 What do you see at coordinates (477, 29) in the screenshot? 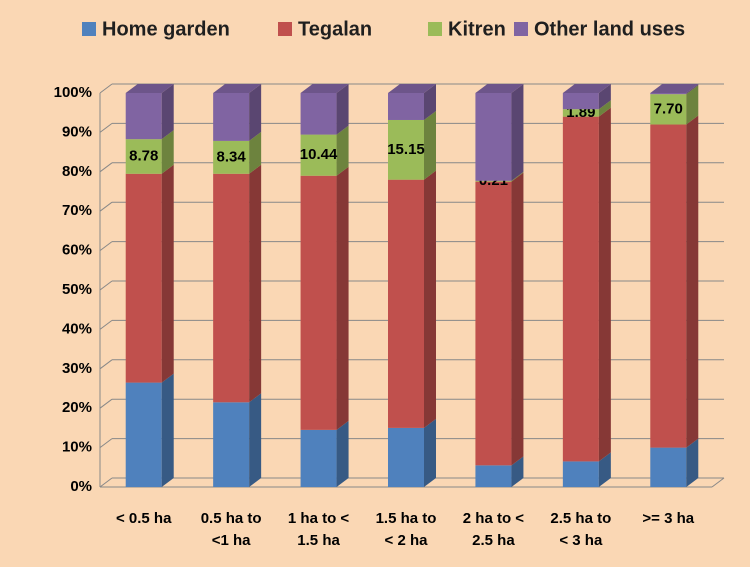
I see `legend-label: Kitren` at bounding box center [477, 29].